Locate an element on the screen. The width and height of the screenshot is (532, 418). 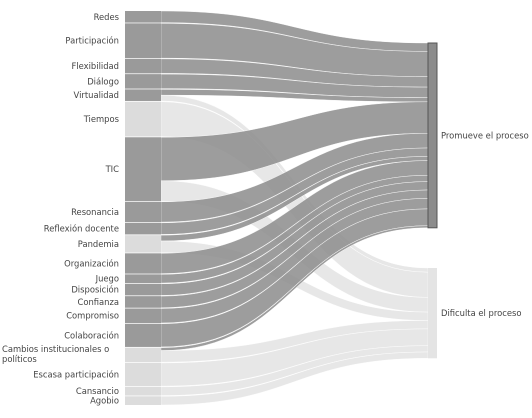
source-node-agobio is located at coordinates (143, 400).